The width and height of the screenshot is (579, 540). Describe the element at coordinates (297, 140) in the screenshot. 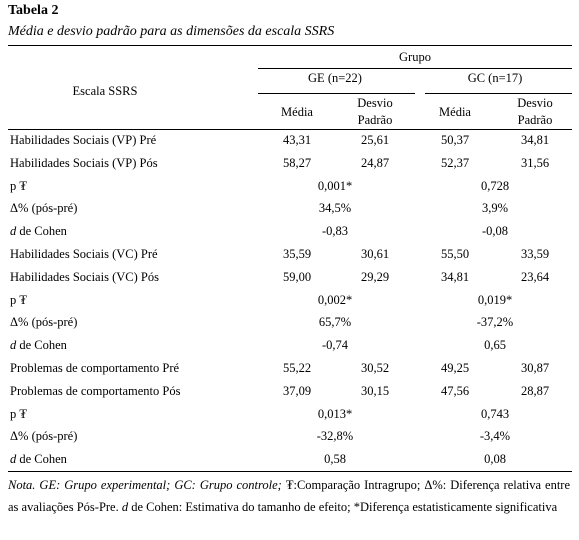

I see `cell: 43,31` at that location.